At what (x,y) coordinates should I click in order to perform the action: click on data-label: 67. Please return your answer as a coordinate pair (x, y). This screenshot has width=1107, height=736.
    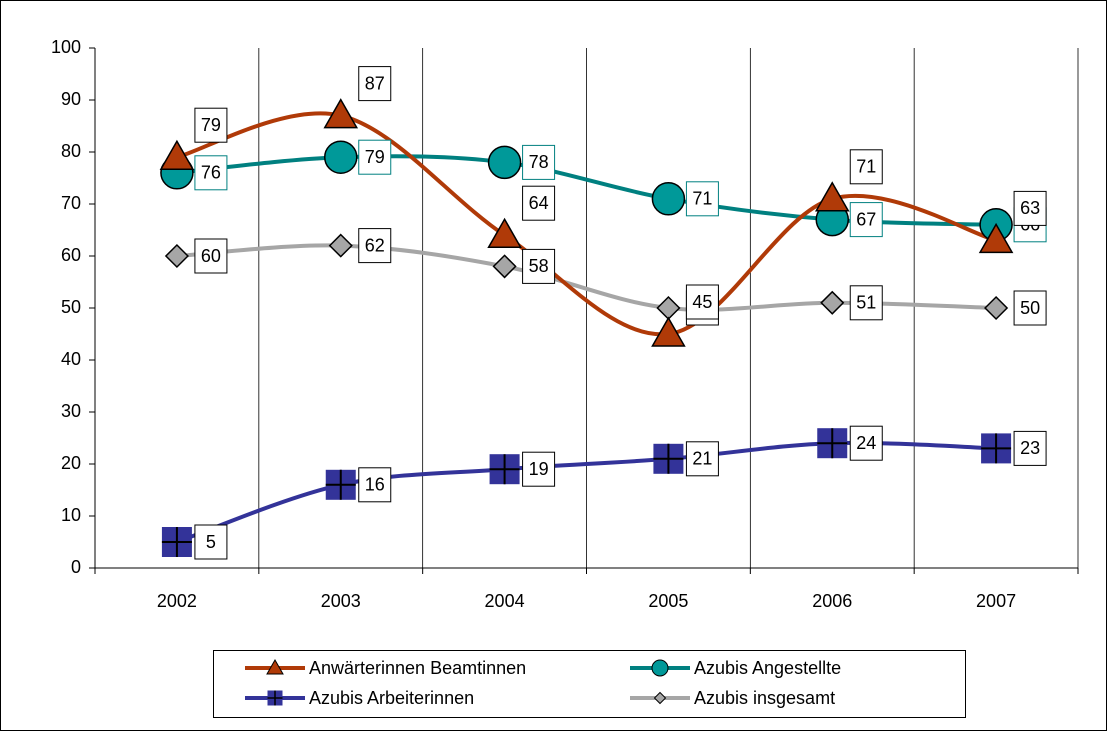
    Looking at the image, I should click on (866, 219).